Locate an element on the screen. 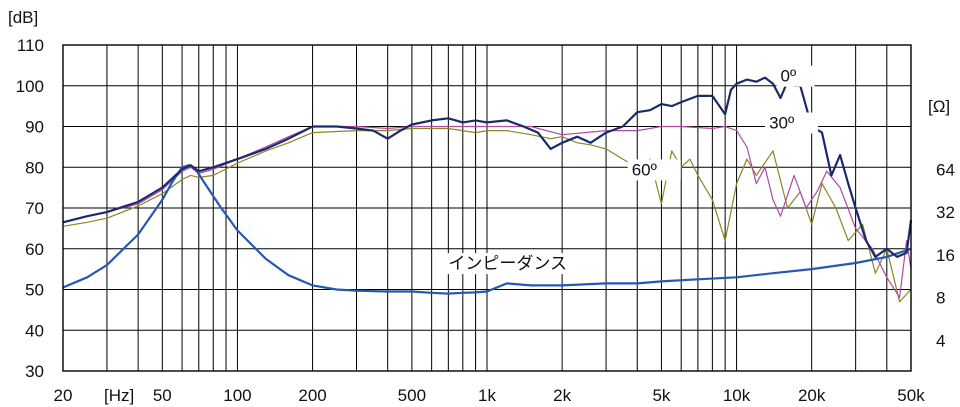 The image size is (960, 407). y-tick-label: 110 is located at coordinates (30, 45).